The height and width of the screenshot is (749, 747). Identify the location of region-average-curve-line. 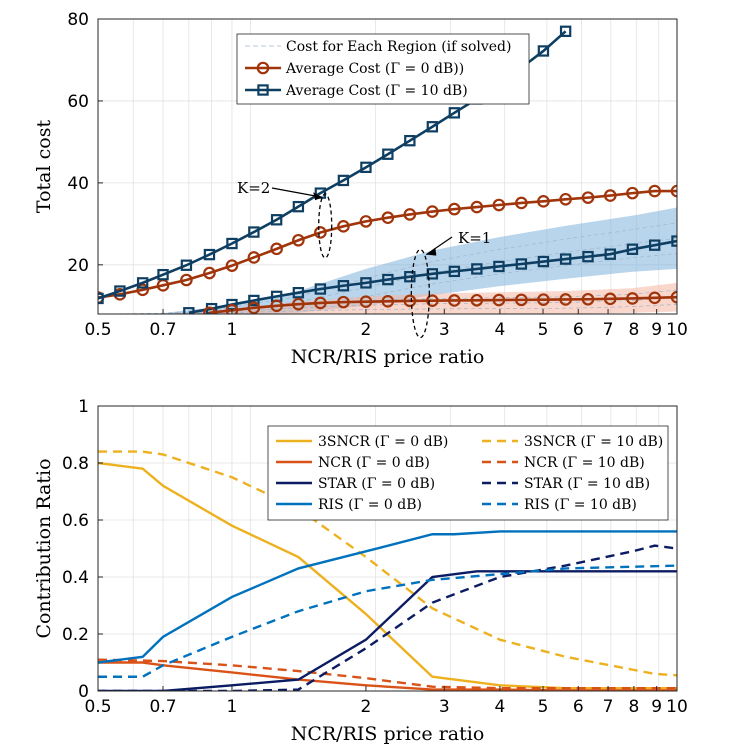
(443, 304).